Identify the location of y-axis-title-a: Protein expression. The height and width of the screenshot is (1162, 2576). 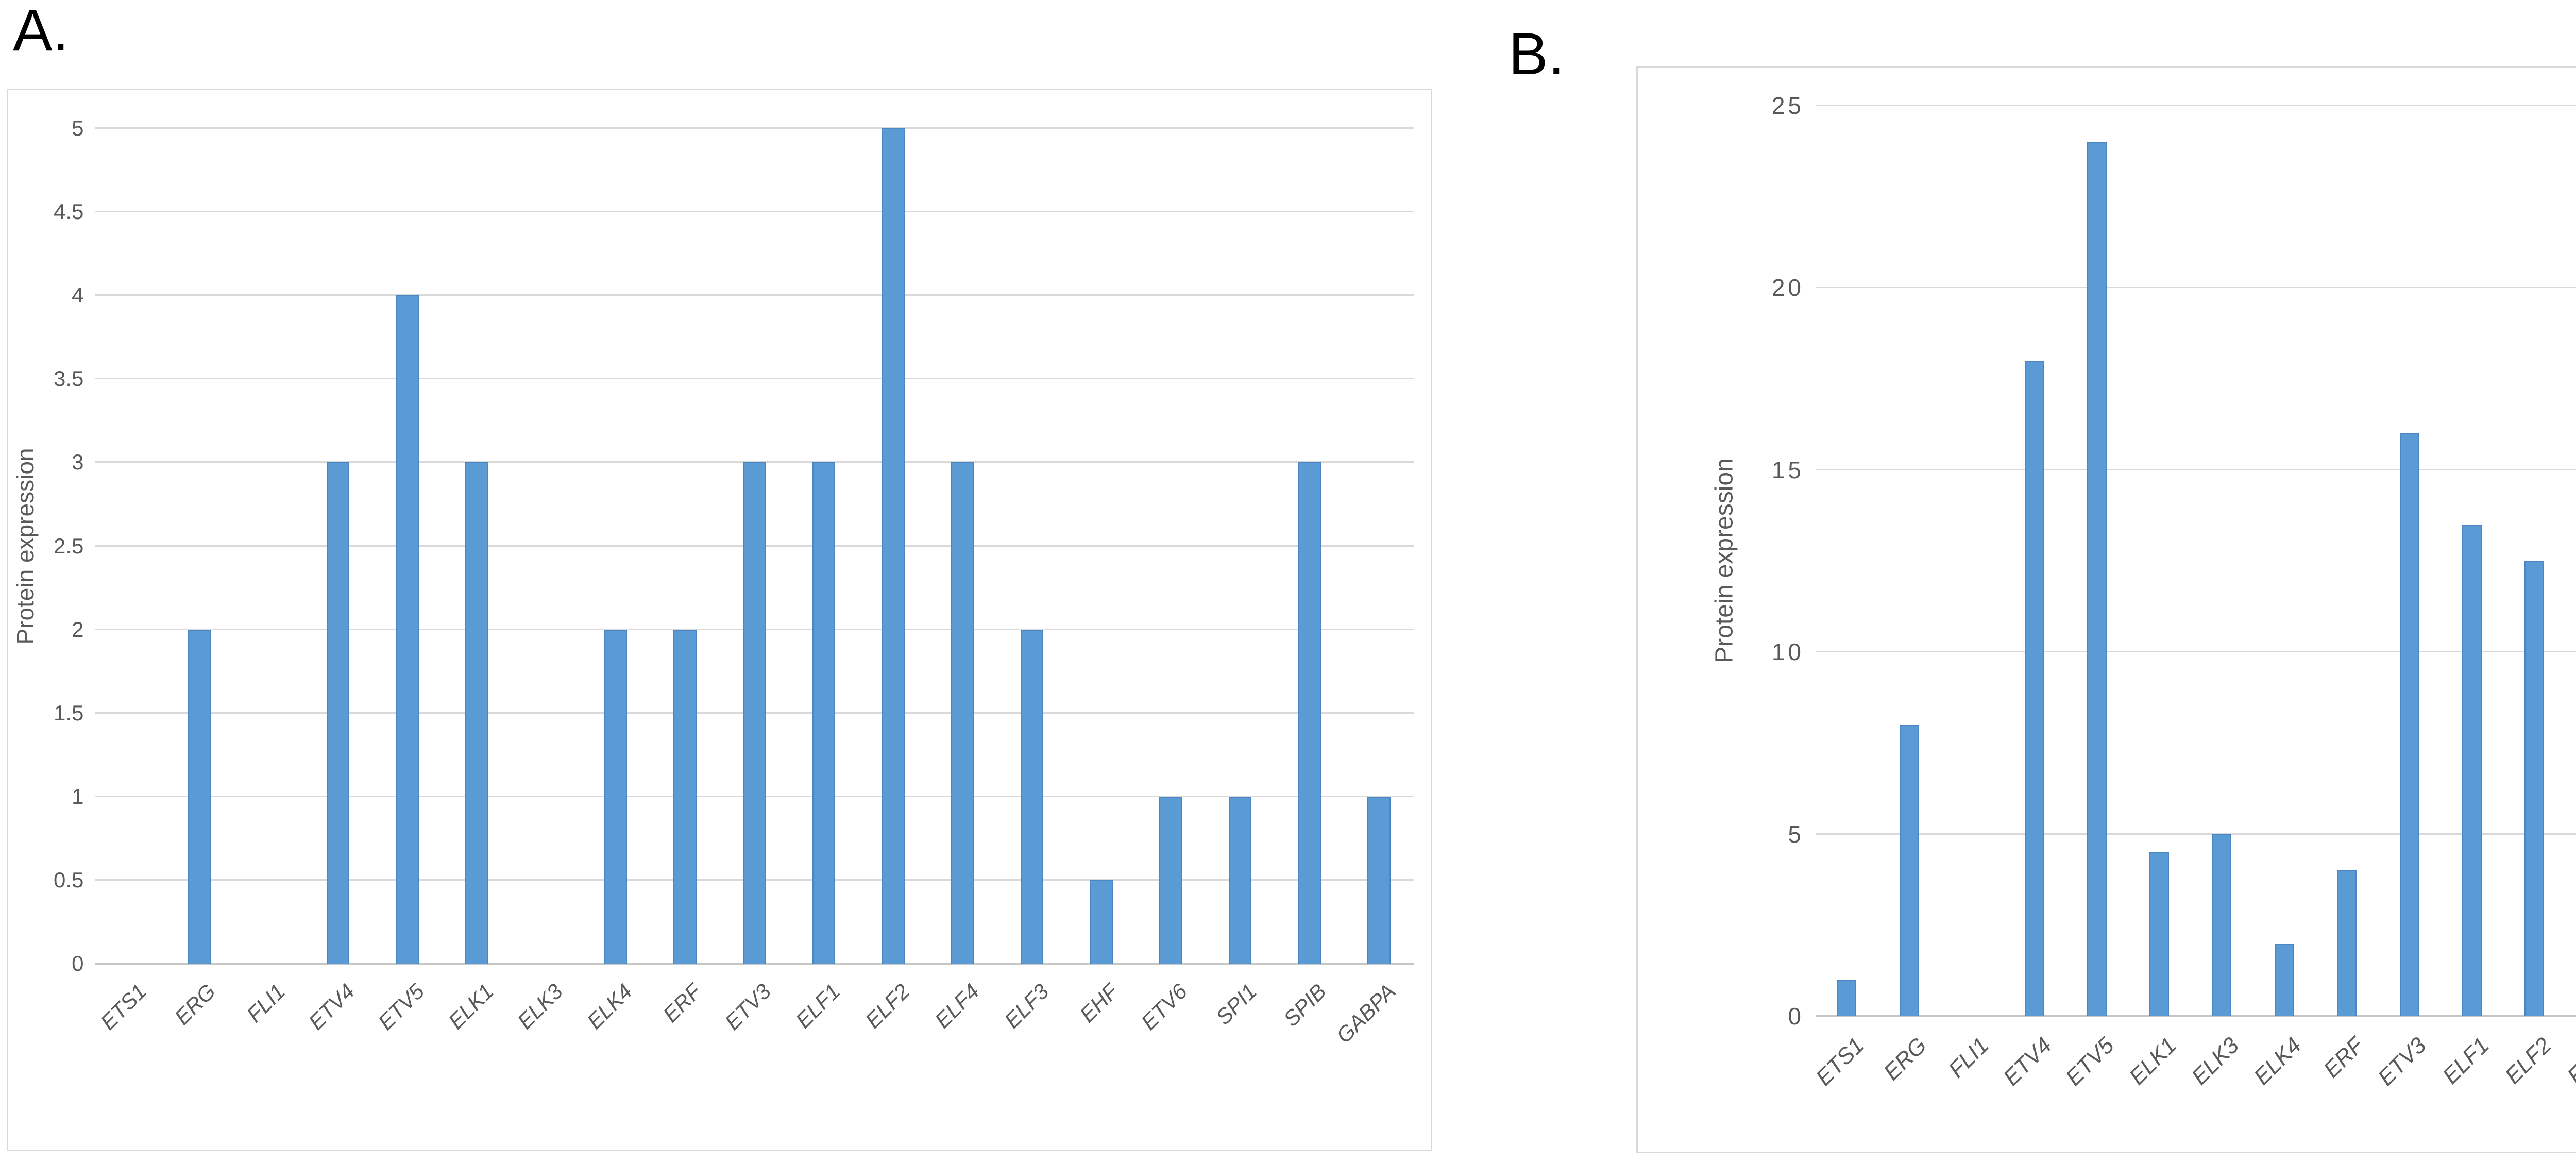
(25, 546).